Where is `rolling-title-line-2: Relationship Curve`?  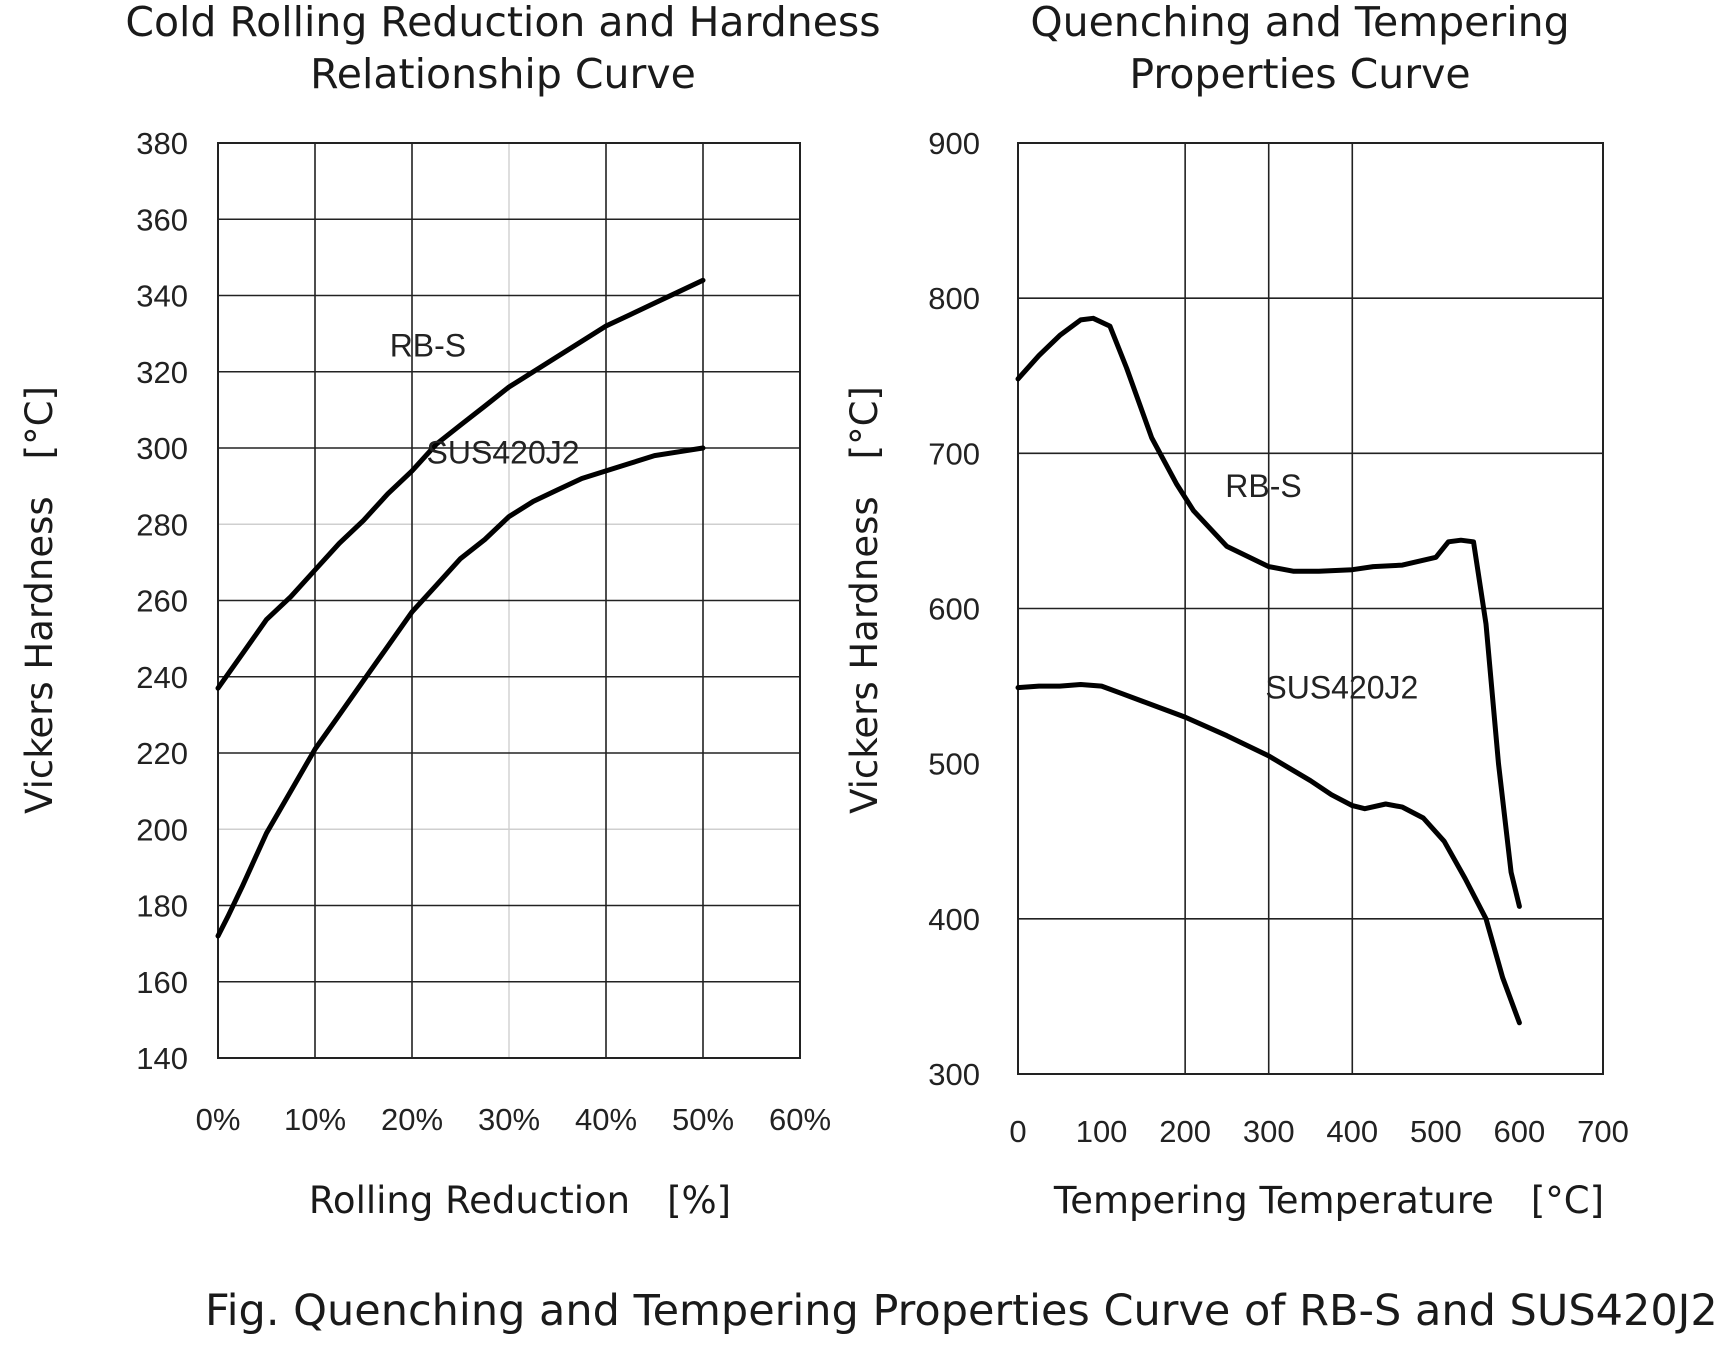 rolling-title-line-2: Relationship Curve is located at coordinates (503, 74).